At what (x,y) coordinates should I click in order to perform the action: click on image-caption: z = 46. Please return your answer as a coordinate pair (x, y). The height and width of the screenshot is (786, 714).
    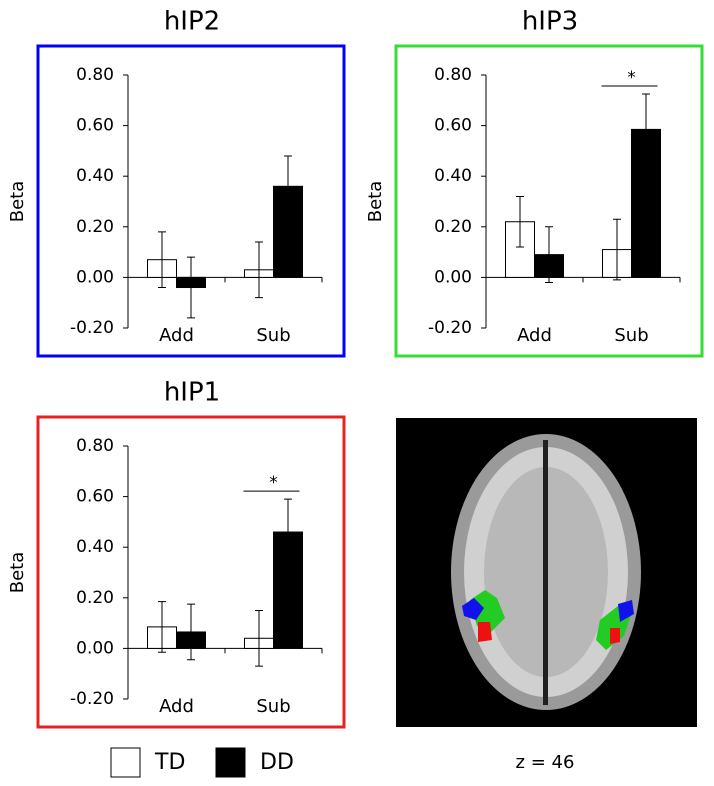
    Looking at the image, I should click on (545, 762).